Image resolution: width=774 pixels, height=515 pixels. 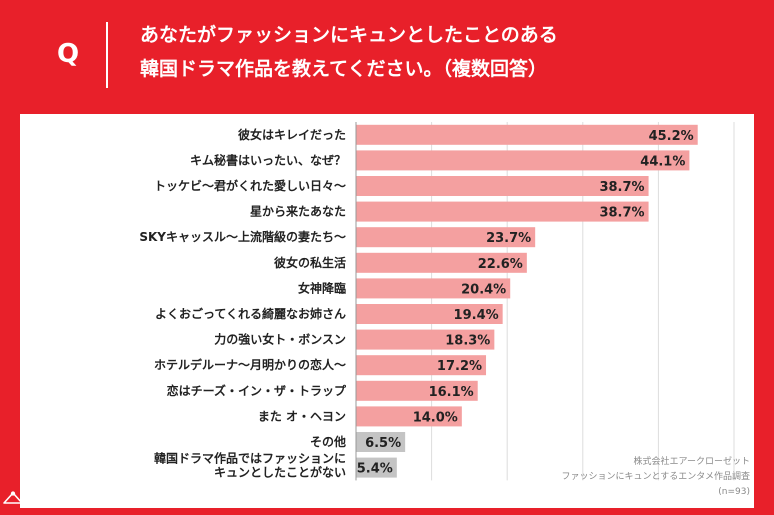 What do you see at coordinates (298, 211) in the screenshot?
I see `tick-label: 星から来たあなた` at bounding box center [298, 211].